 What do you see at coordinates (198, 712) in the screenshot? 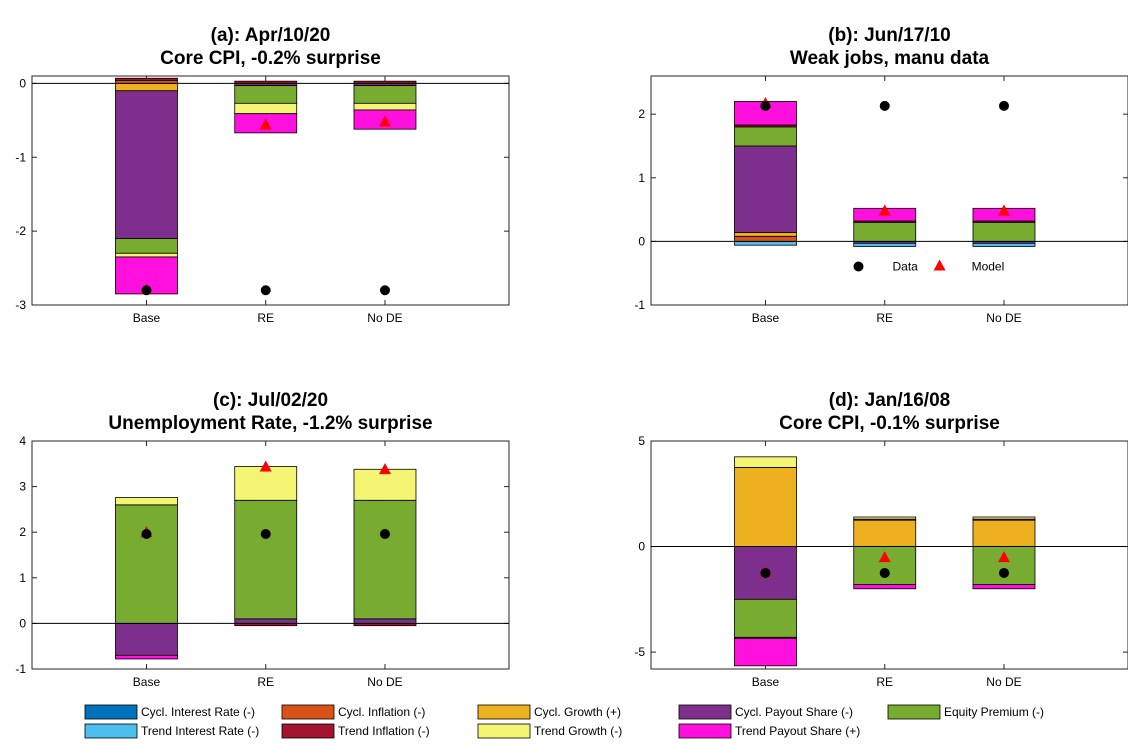
I see `legend-label: Cycl. Interest Rate (-)` at bounding box center [198, 712].